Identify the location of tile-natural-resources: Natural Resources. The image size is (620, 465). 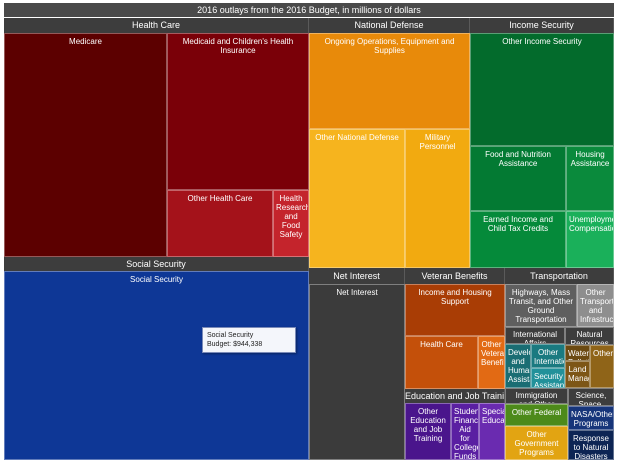
(589, 336).